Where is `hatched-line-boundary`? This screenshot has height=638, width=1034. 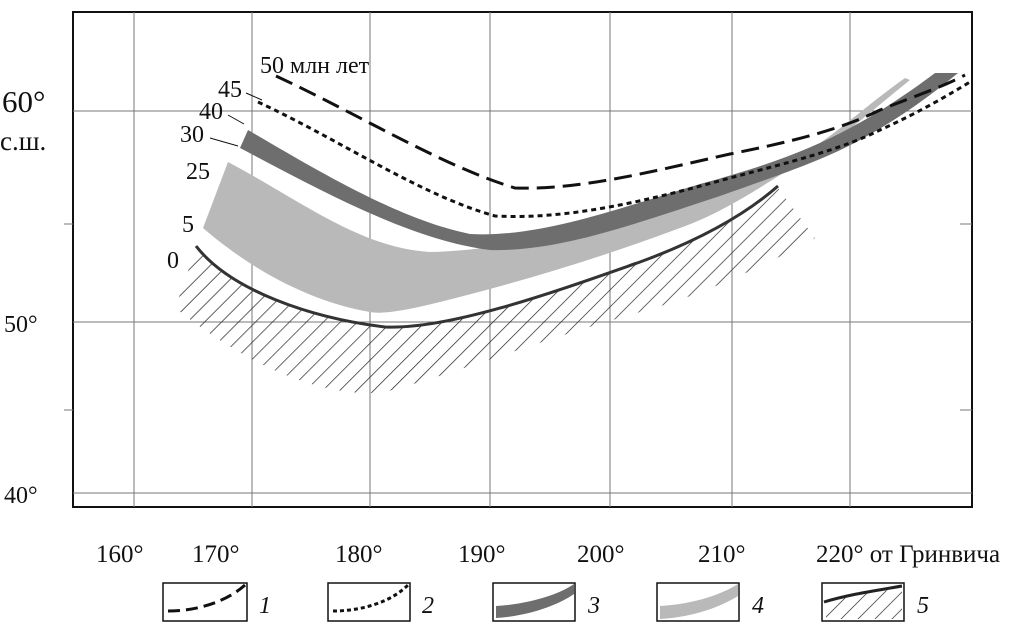
hatched-line-boundary is located at coordinates (486, 256).